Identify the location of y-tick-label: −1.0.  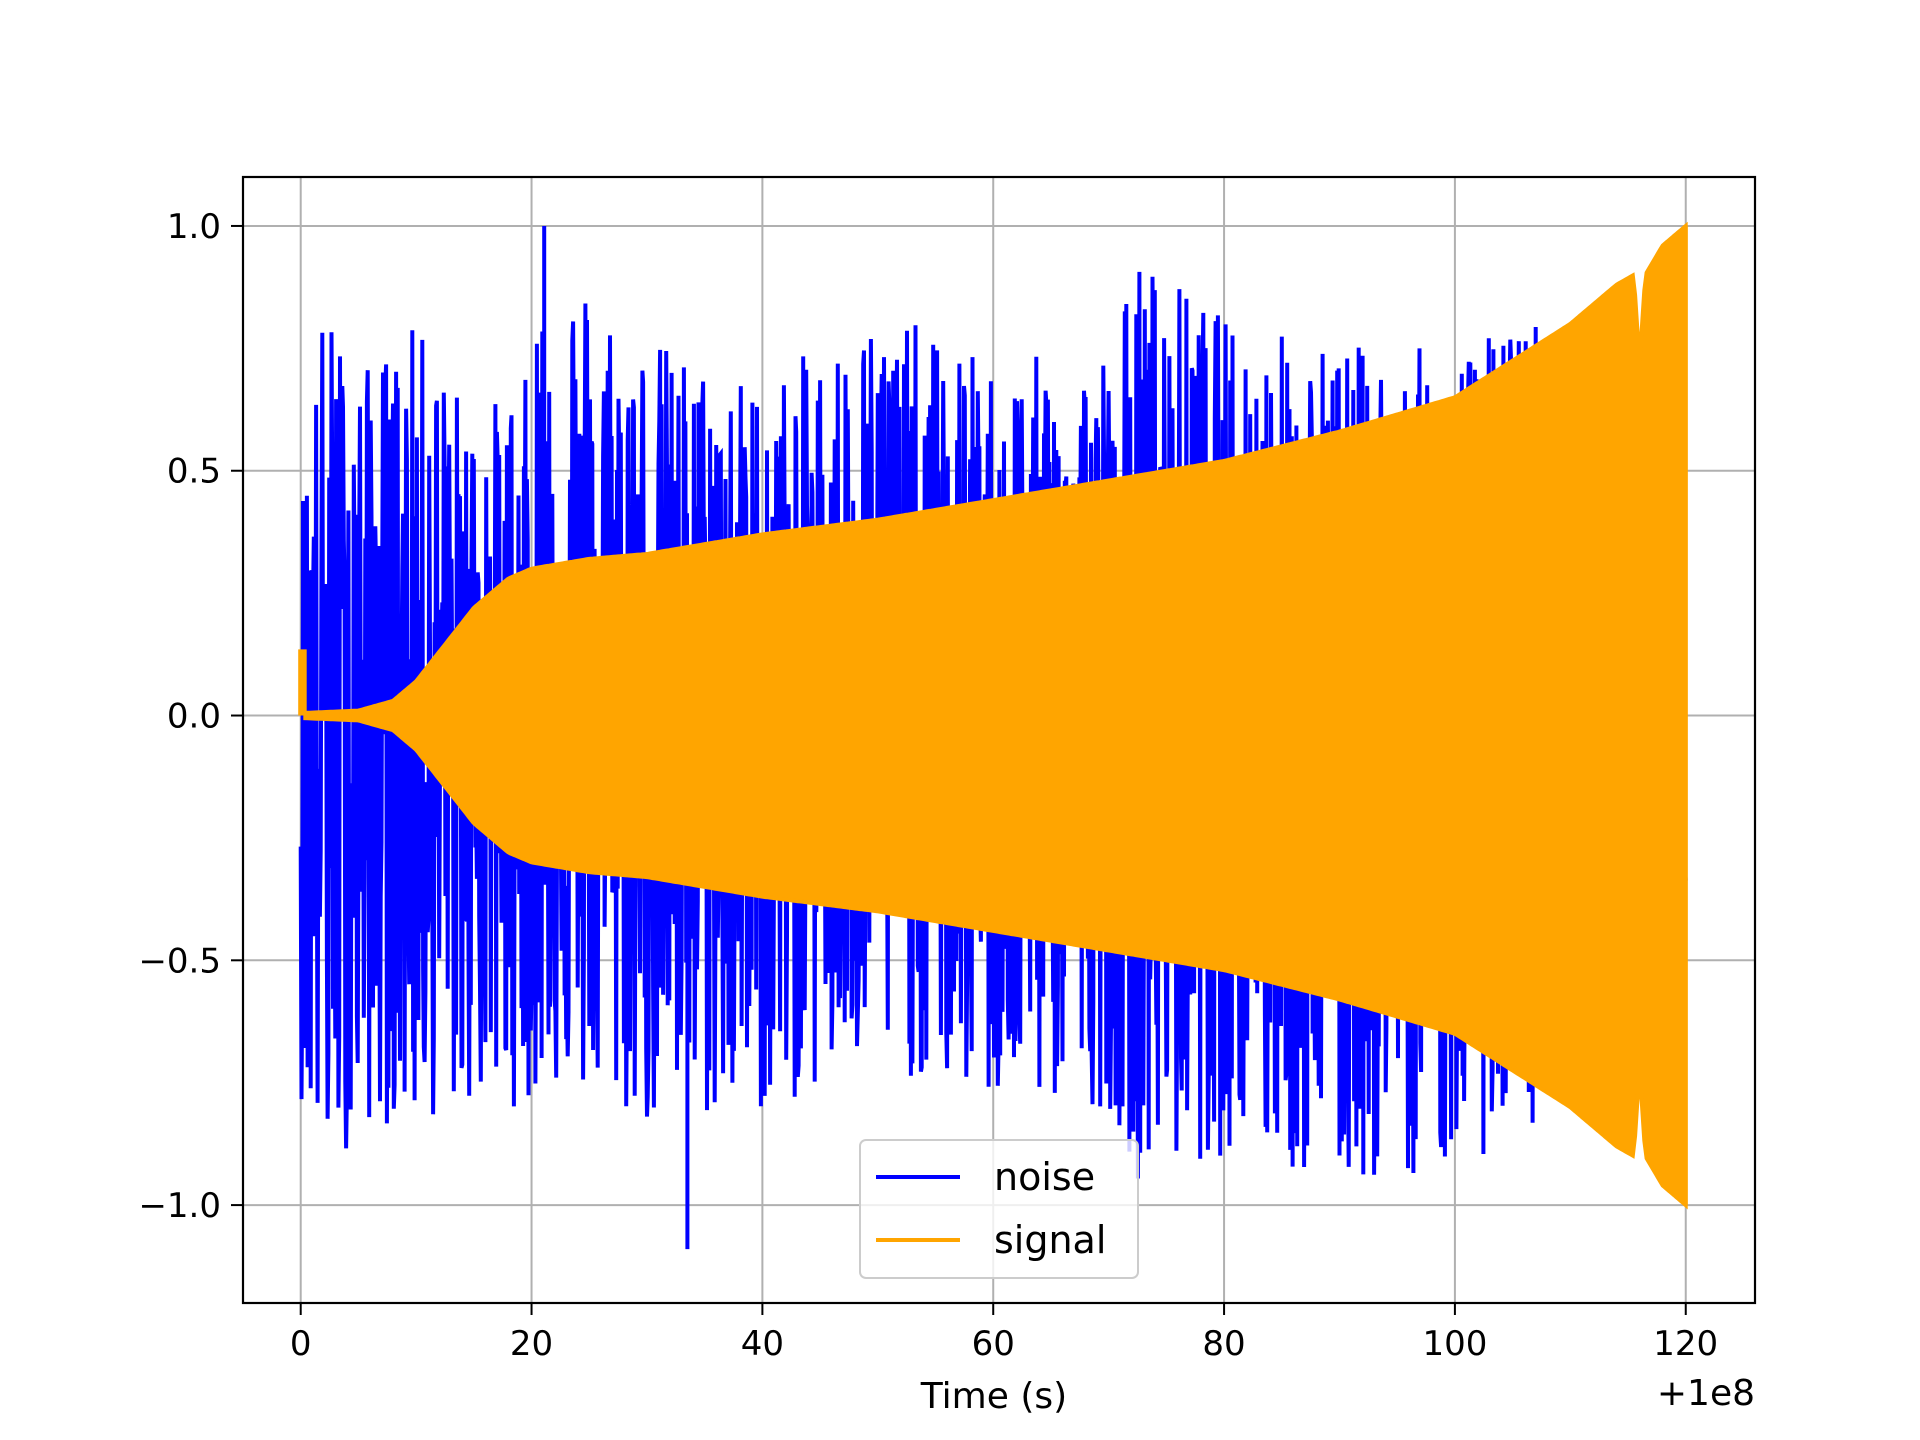
(179, 1206).